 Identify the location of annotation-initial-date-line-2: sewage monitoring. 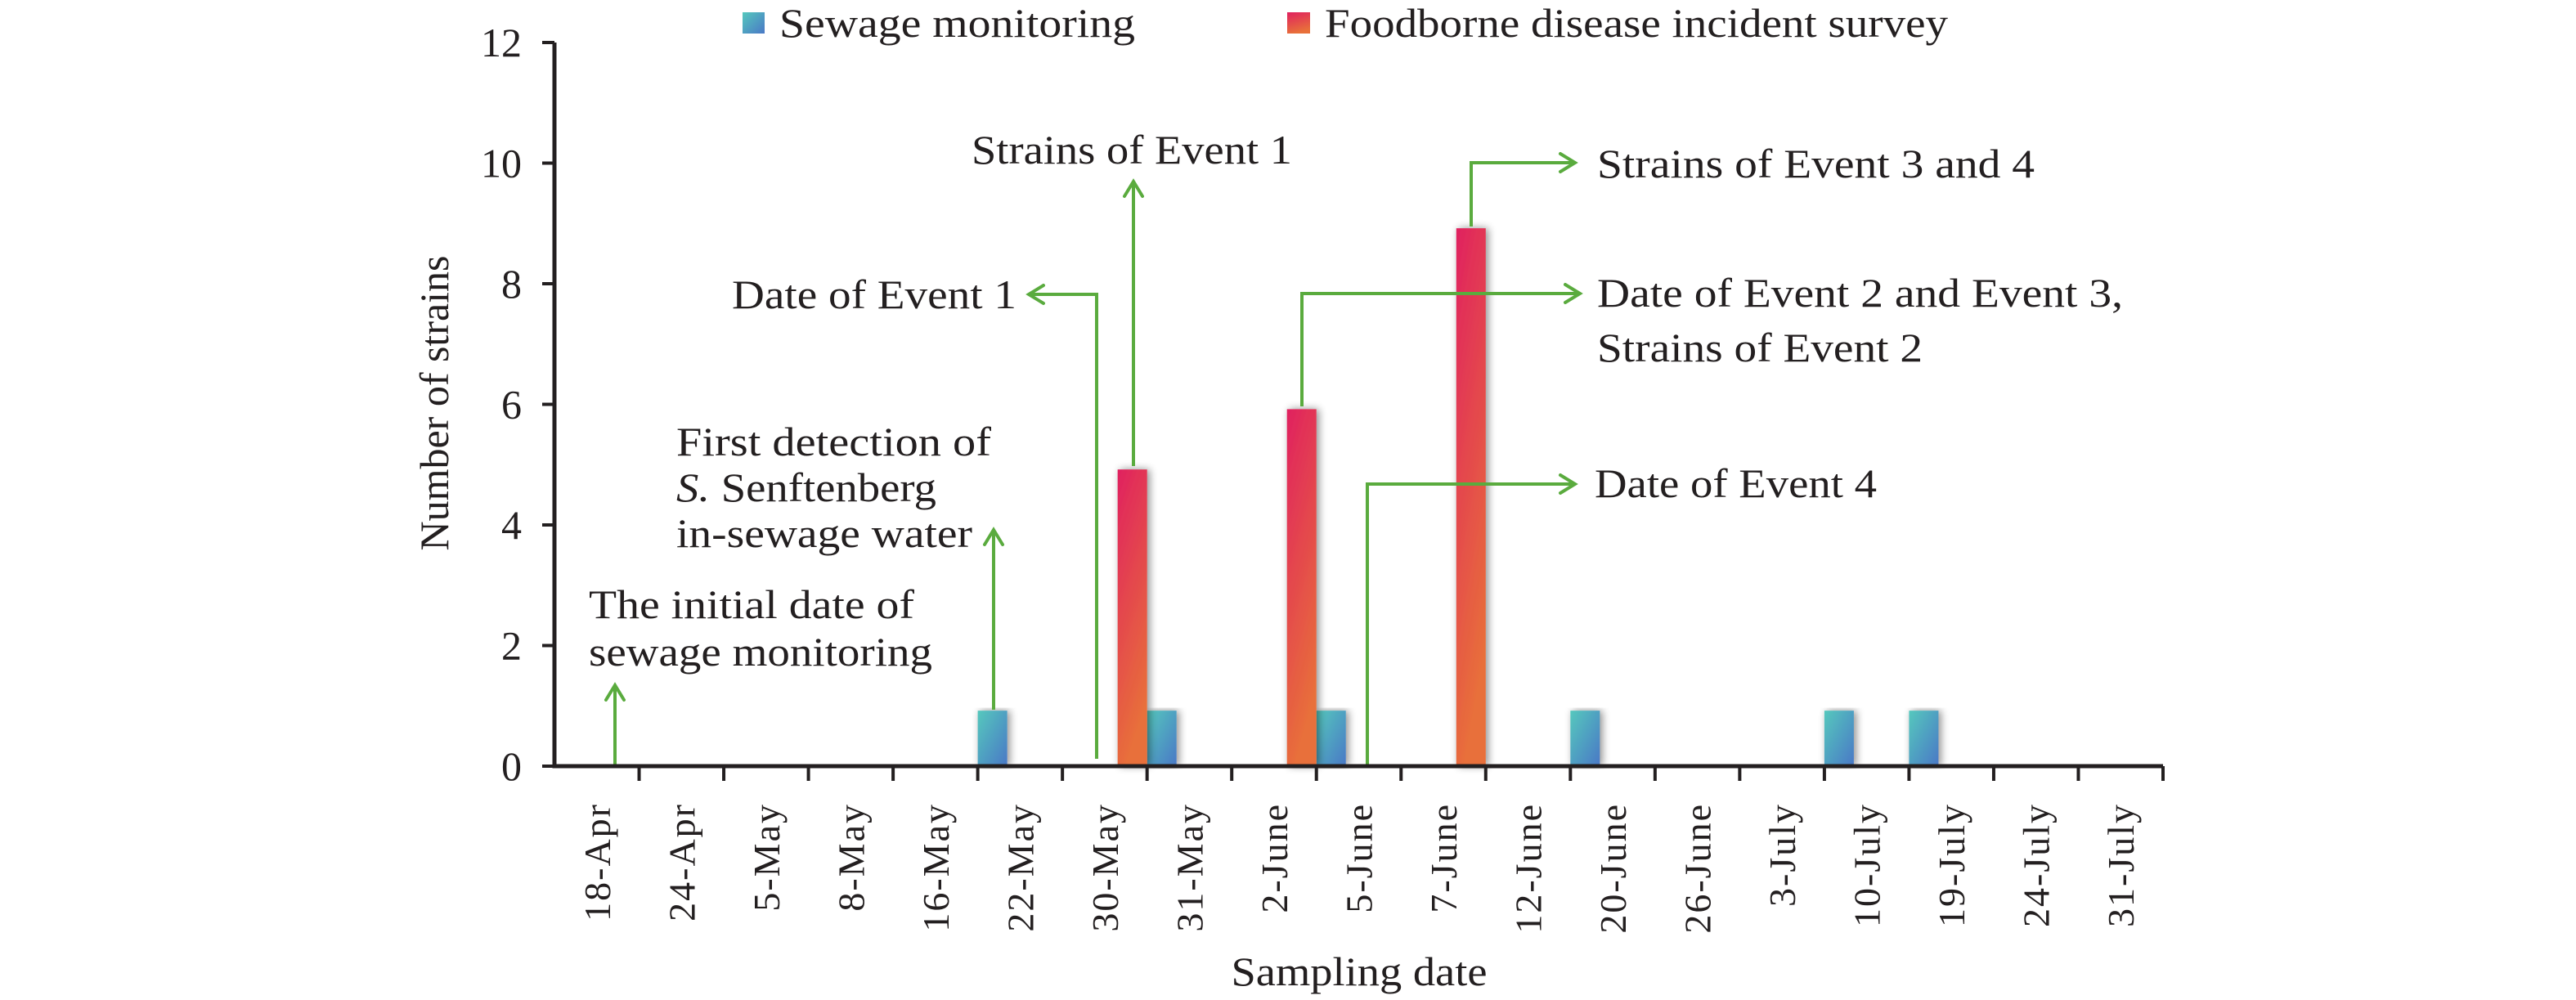
(760, 652).